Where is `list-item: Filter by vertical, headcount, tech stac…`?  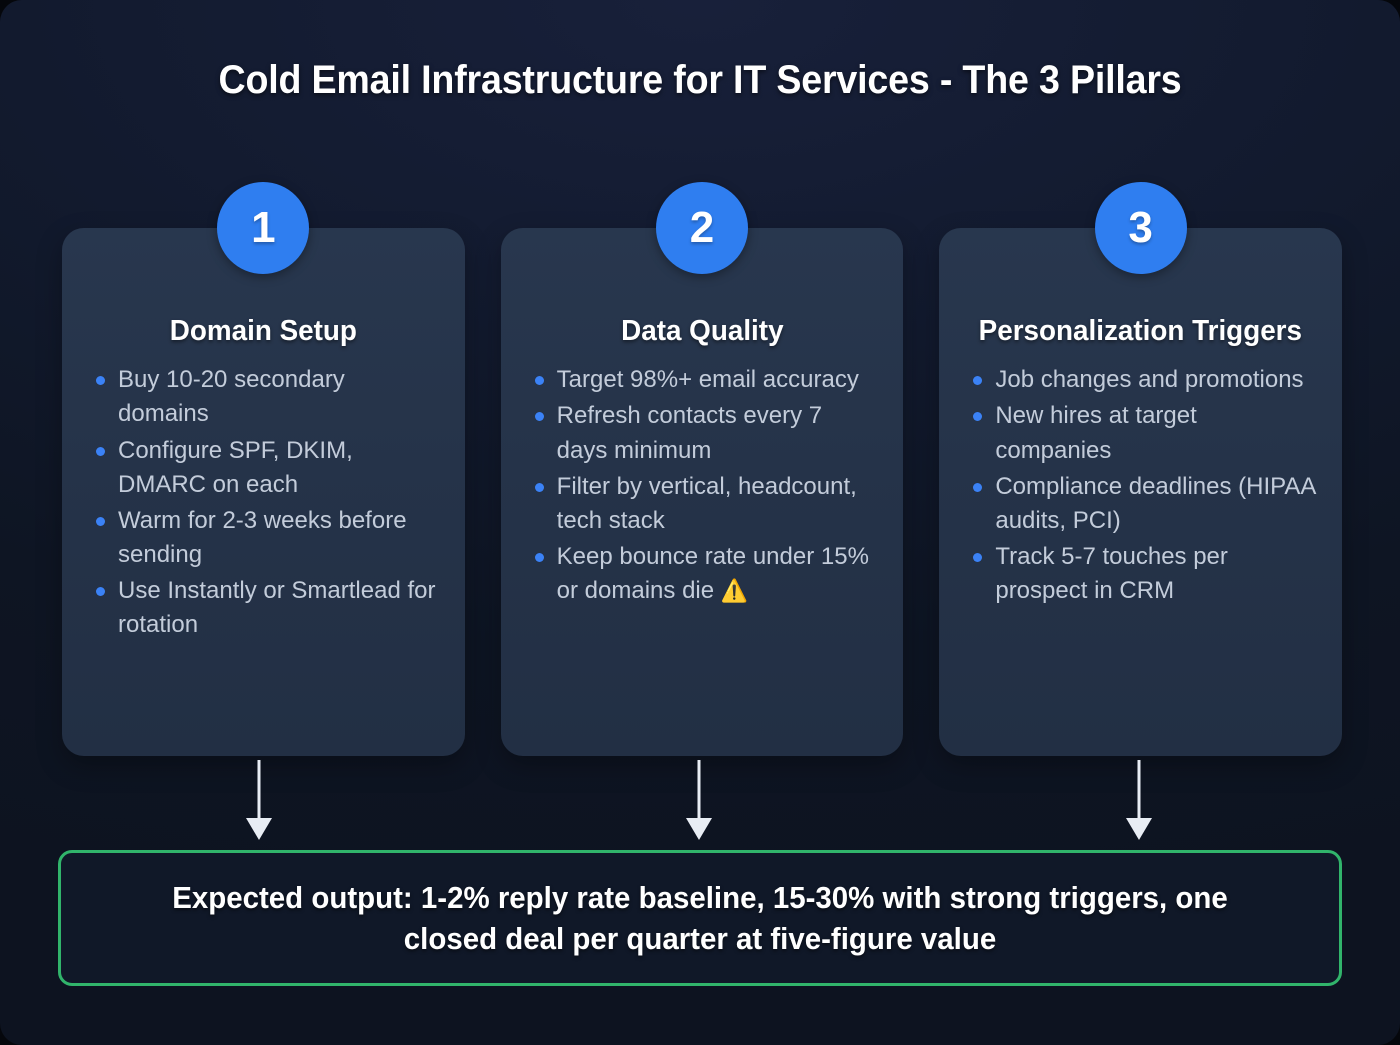
list-item: Filter by vertical, headcount, tech stac… is located at coordinates (702, 504).